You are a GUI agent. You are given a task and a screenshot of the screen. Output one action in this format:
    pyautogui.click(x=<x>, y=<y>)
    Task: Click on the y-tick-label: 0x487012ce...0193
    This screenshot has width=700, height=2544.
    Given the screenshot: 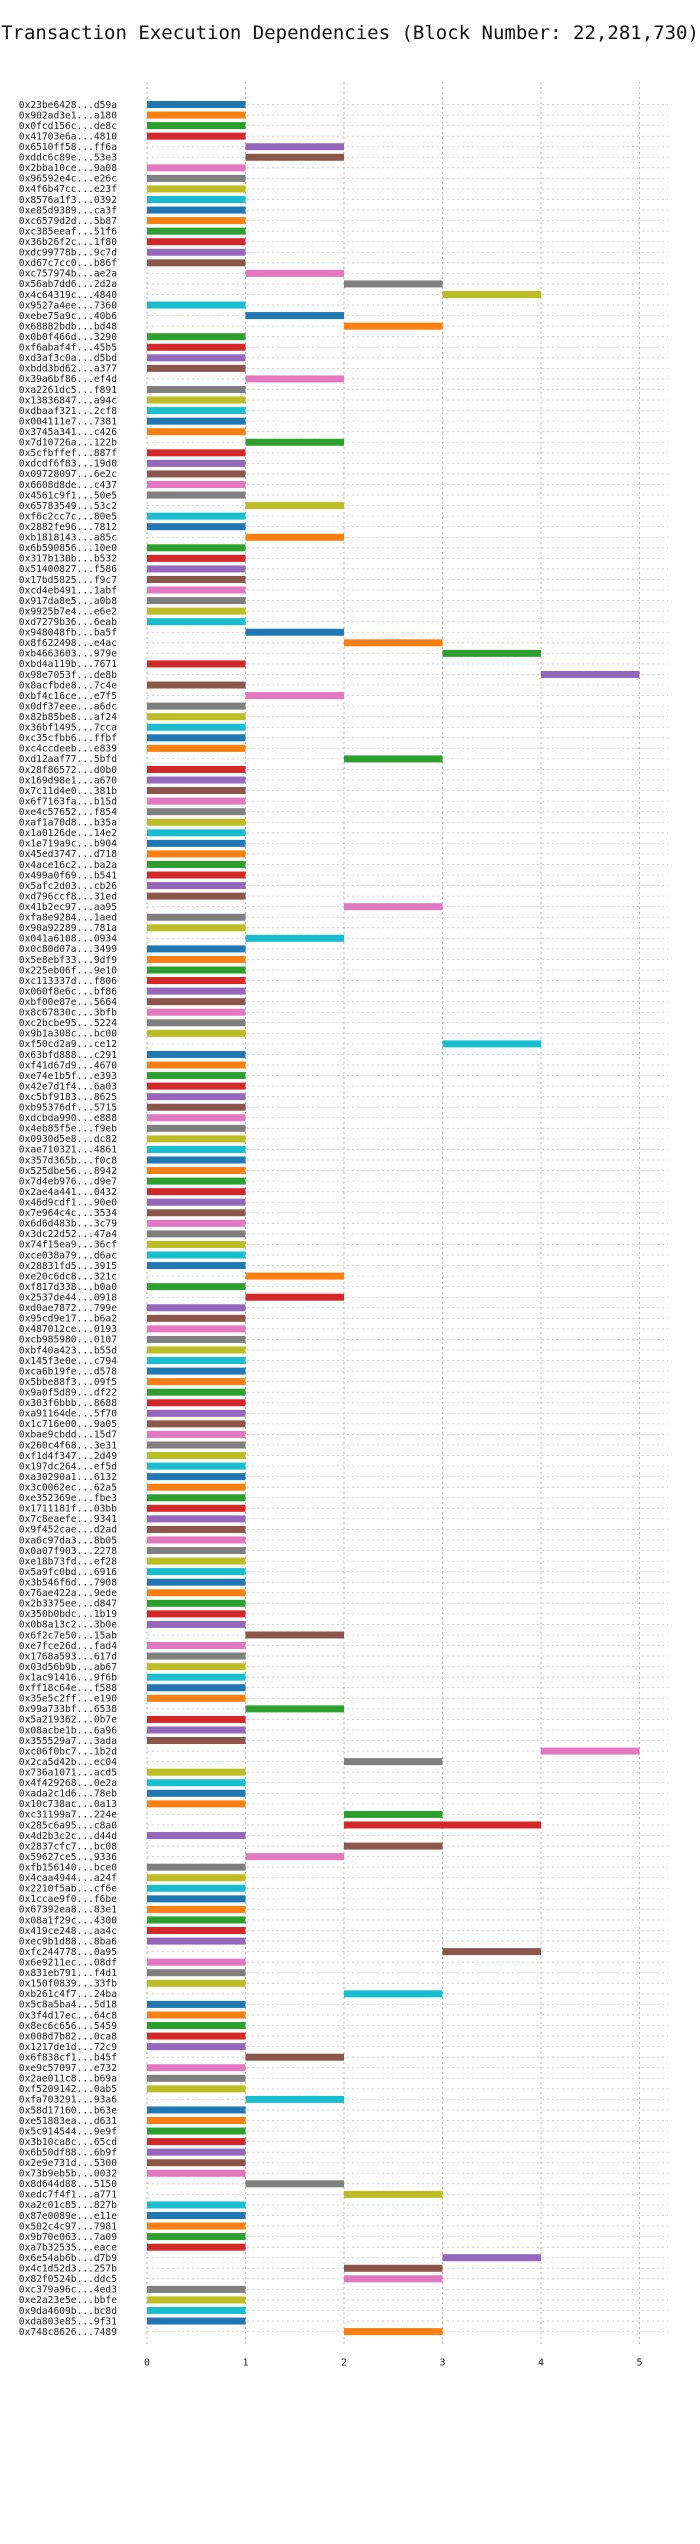 What is the action you would take?
    pyautogui.click(x=68, y=1329)
    